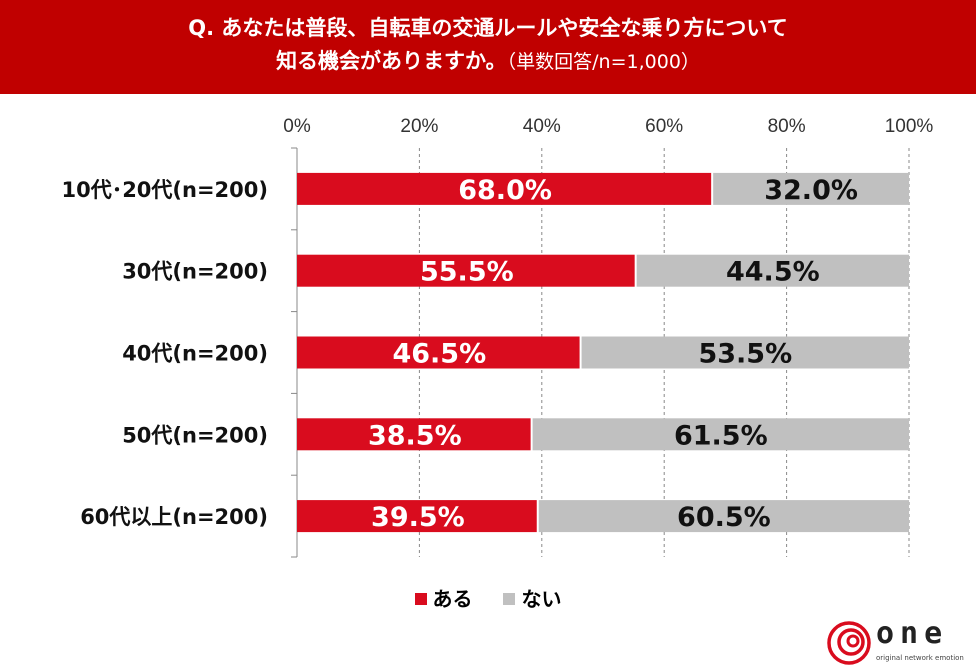  Describe the element at coordinates (664, 126) in the screenshot. I see `x-tick-label: 60%` at that location.